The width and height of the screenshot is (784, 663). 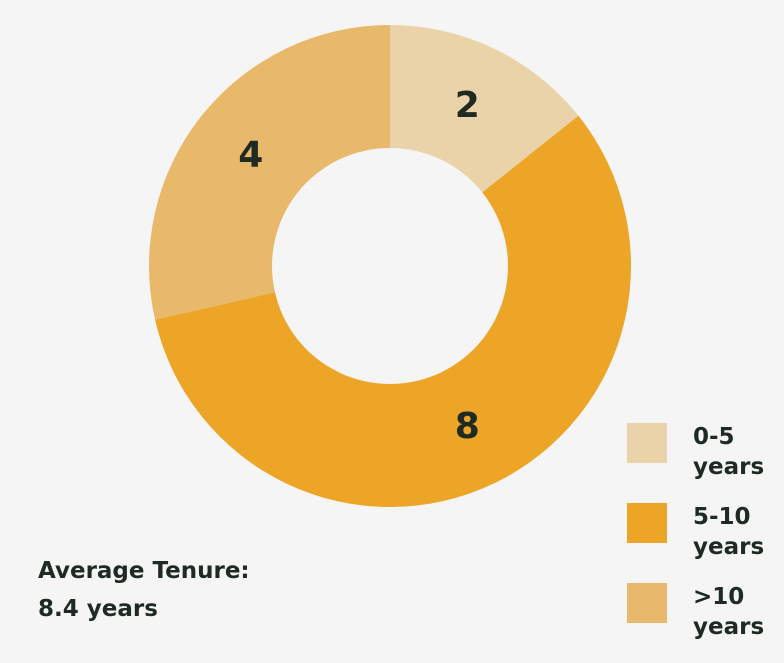 I want to click on legend-label: >10 years, so click(x=729, y=612).